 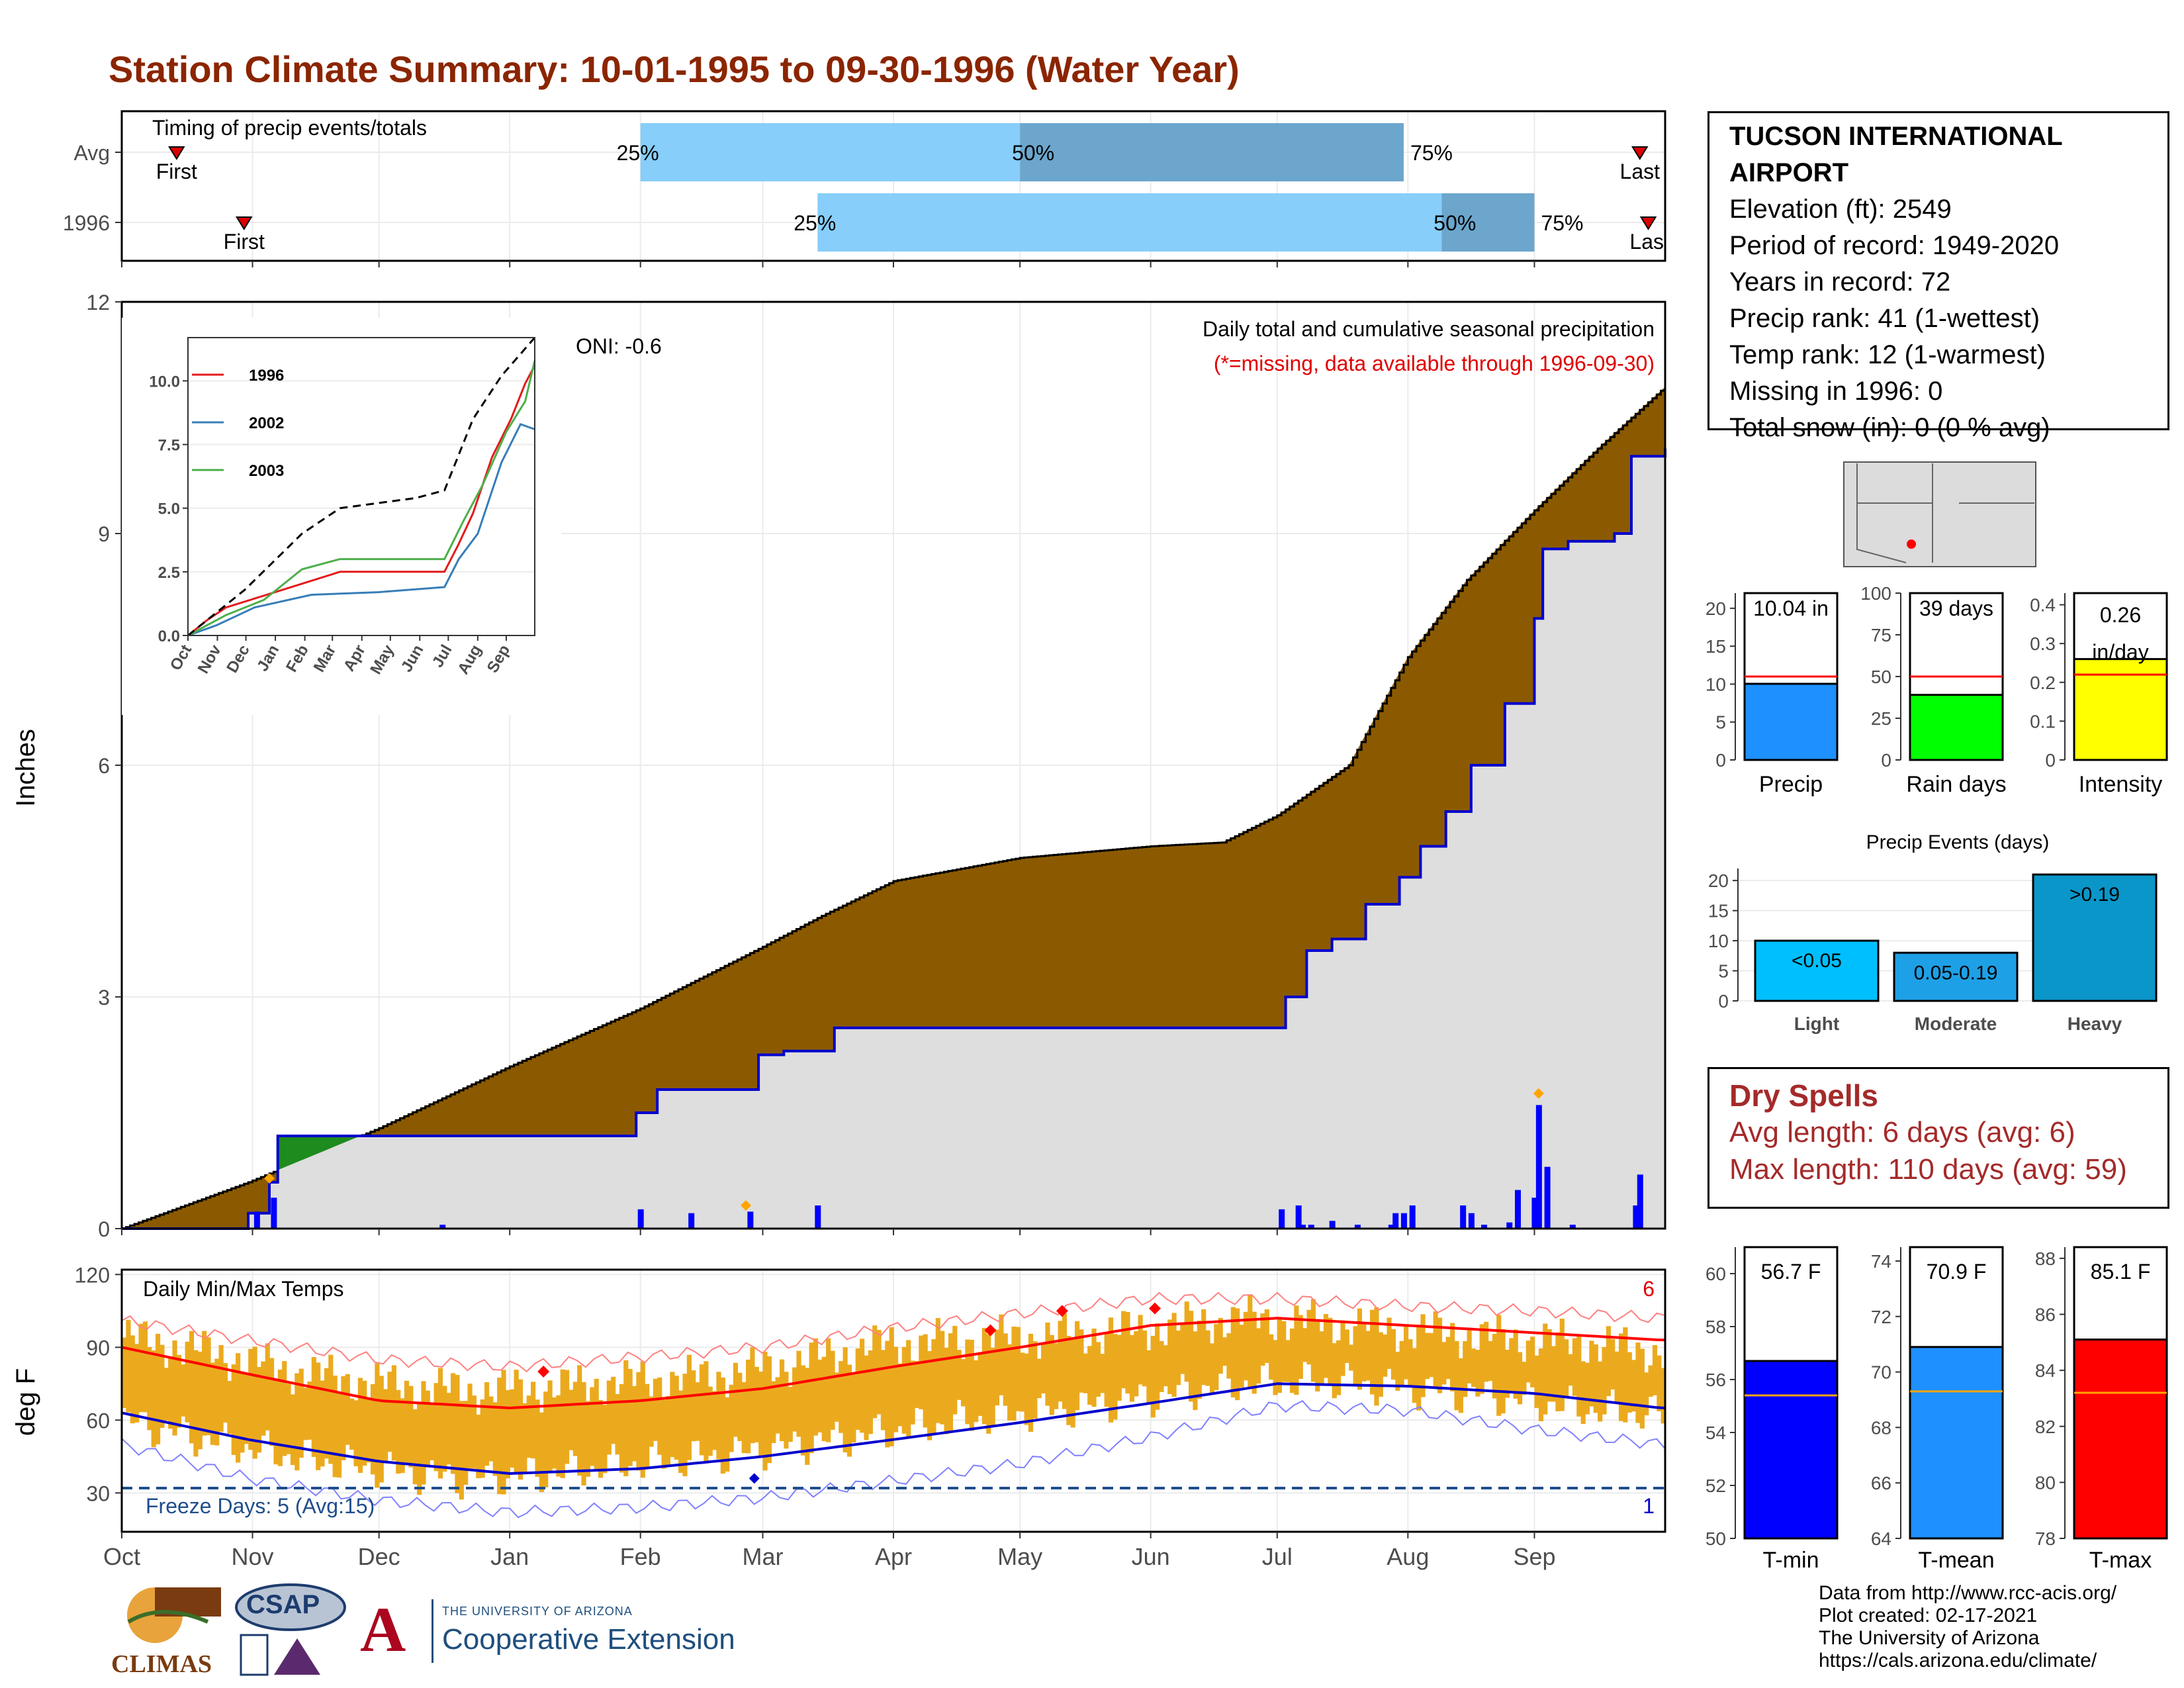 What do you see at coordinates (1791, 784) in the screenshot?
I see `precip-summary-category: Precip` at bounding box center [1791, 784].